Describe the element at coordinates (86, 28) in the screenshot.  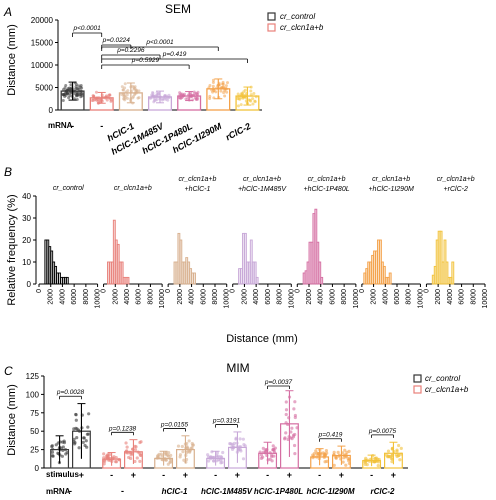
I see `panel-a-pvalue: p<0.0001` at that location.